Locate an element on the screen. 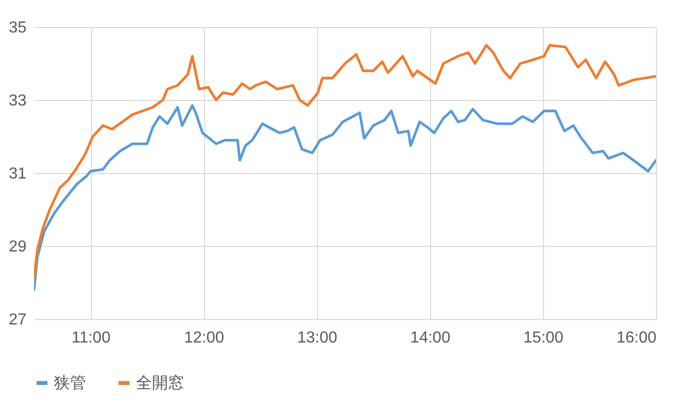  legend-label: 狭管 is located at coordinates (70, 382).